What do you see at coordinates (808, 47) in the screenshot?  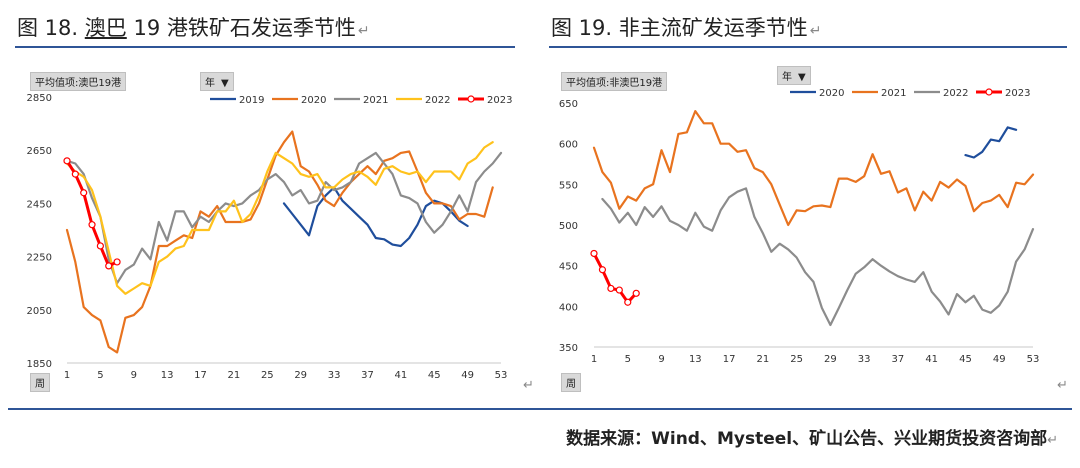 I see `title-rule-right` at bounding box center [808, 47].